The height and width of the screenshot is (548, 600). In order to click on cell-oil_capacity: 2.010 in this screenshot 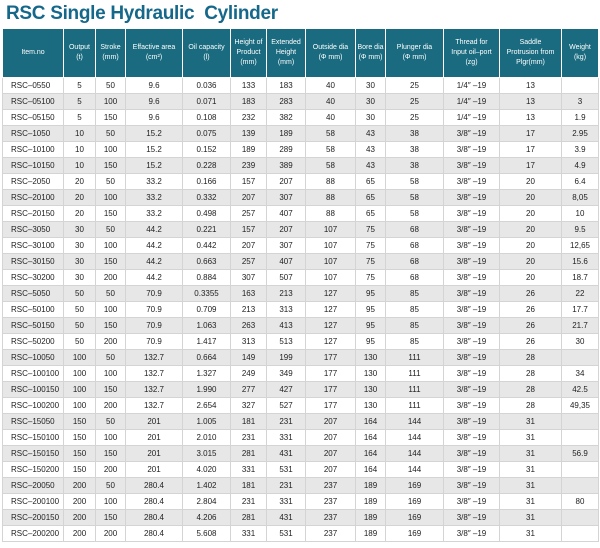, I will do `click(206, 437)`.